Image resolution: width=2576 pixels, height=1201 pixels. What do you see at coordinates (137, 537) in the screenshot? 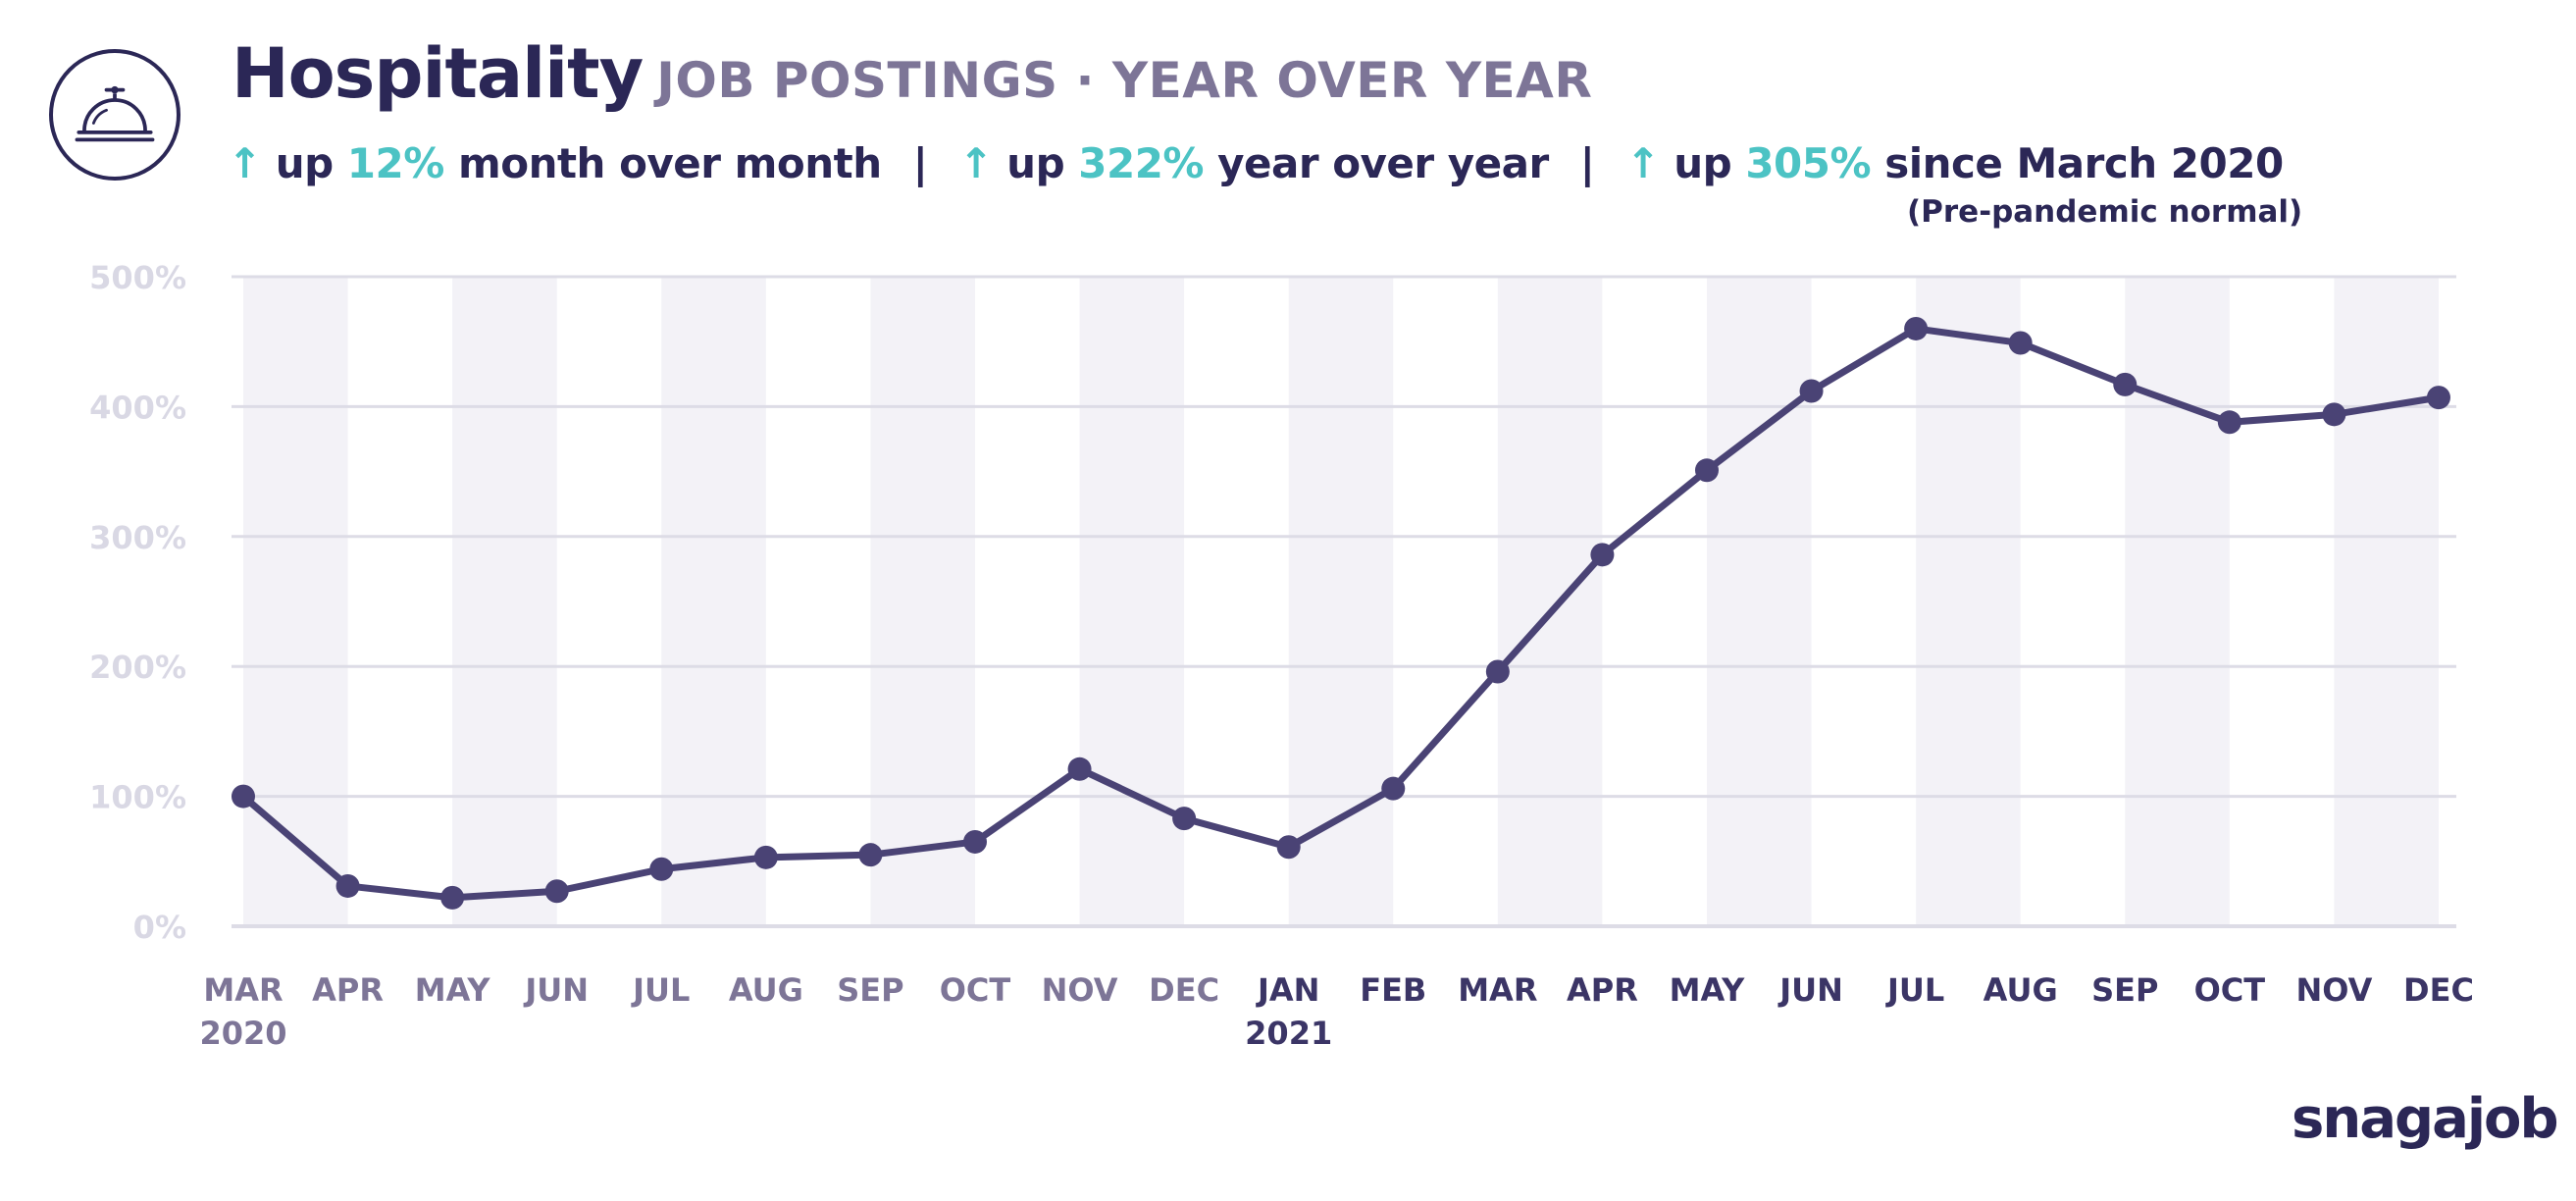
I see `y-tick-label: 300%` at bounding box center [137, 537].